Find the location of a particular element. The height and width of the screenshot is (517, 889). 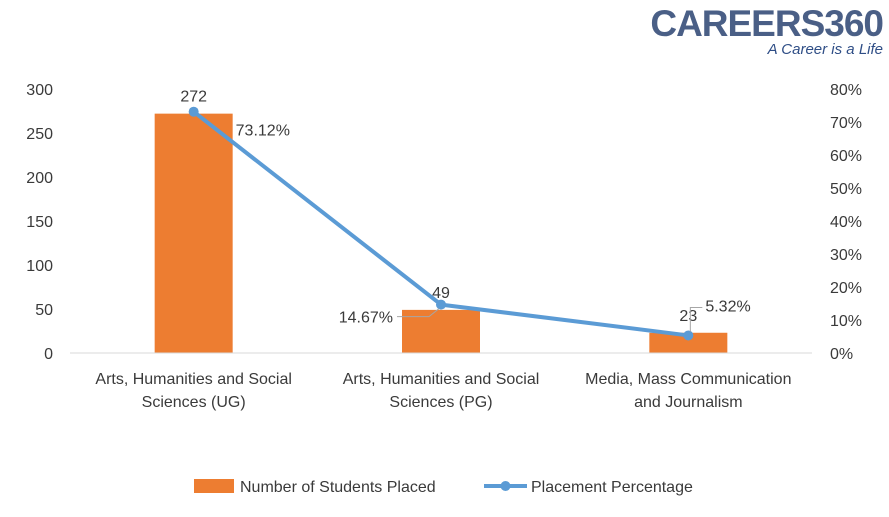

right-tick-label: 20% is located at coordinates (846, 288).